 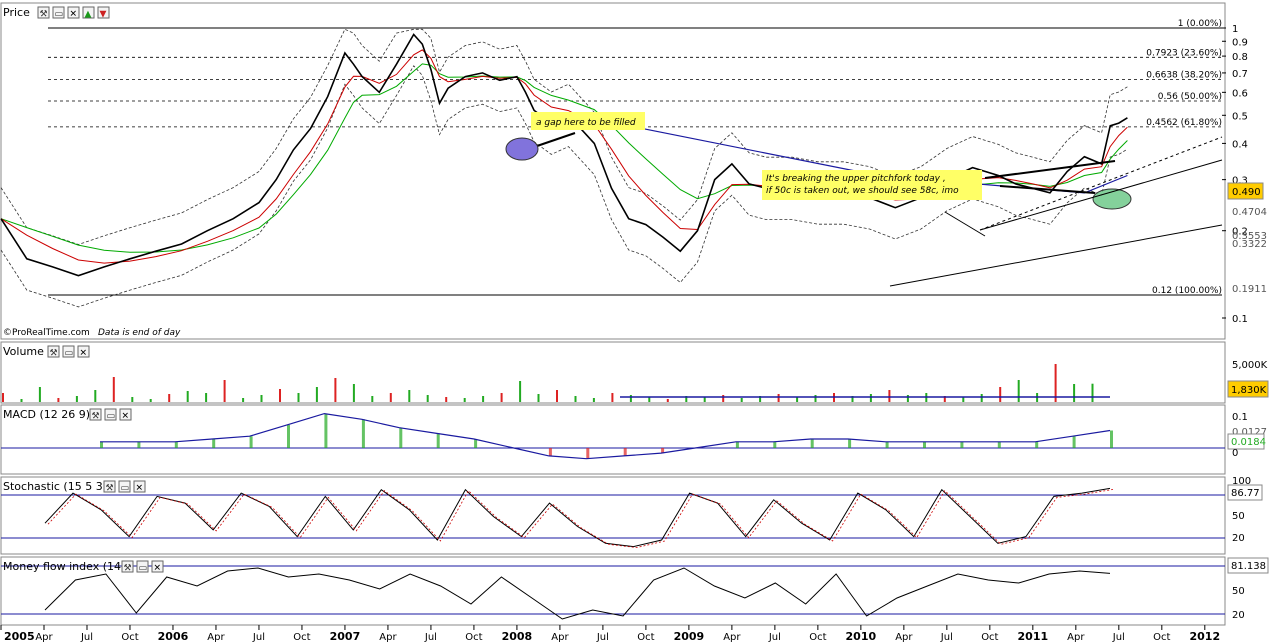 I want to click on price-tick-label: 0.2, so click(x=1240, y=232).